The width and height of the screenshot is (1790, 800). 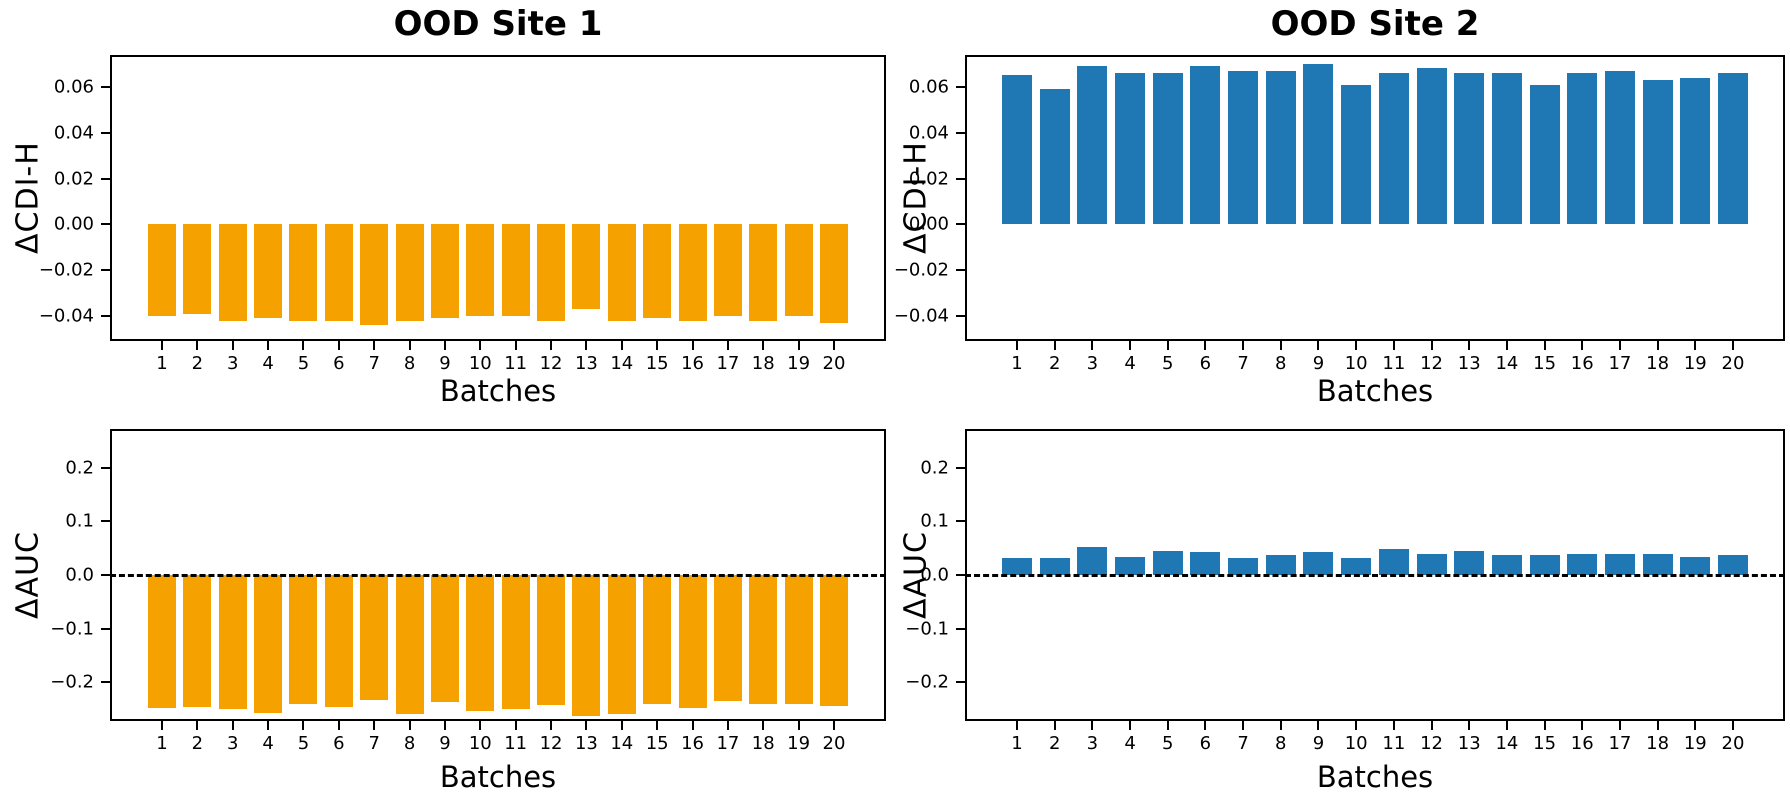 I want to click on y-tick-label: −0.02, so click(x=66, y=270).